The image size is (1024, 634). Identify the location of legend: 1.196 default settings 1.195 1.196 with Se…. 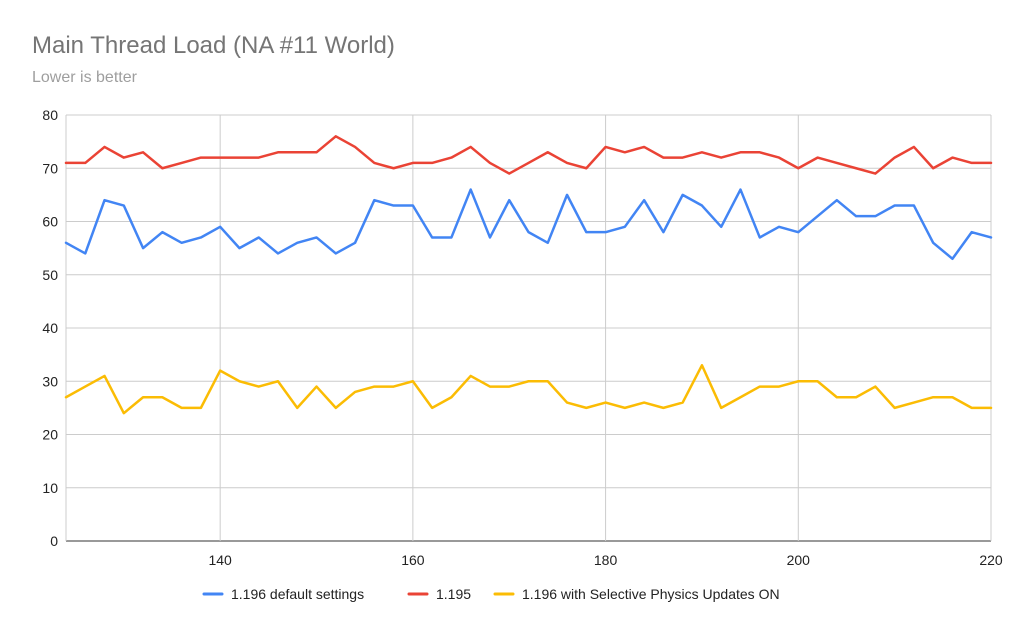
(491, 594).